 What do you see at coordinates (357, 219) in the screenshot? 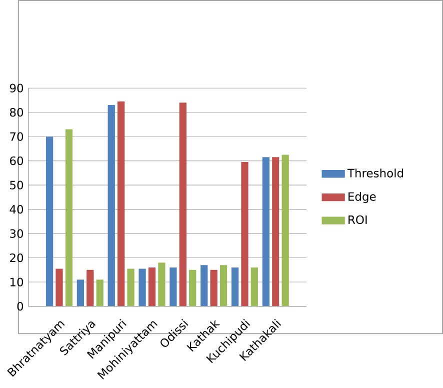
I see `legend-label: ROI` at bounding box center [357, 219].